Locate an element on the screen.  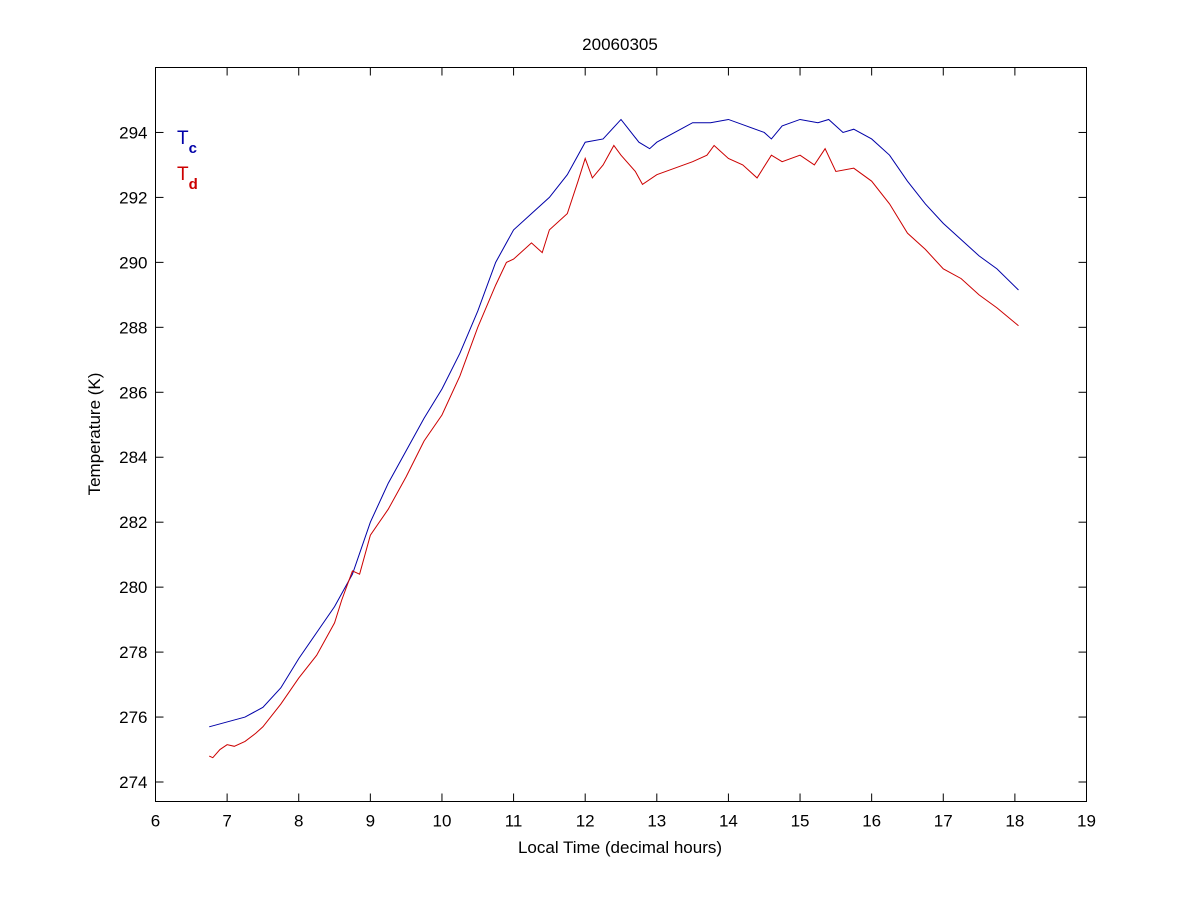
x-tick-label: 6 is located at coordinates (155, 821).